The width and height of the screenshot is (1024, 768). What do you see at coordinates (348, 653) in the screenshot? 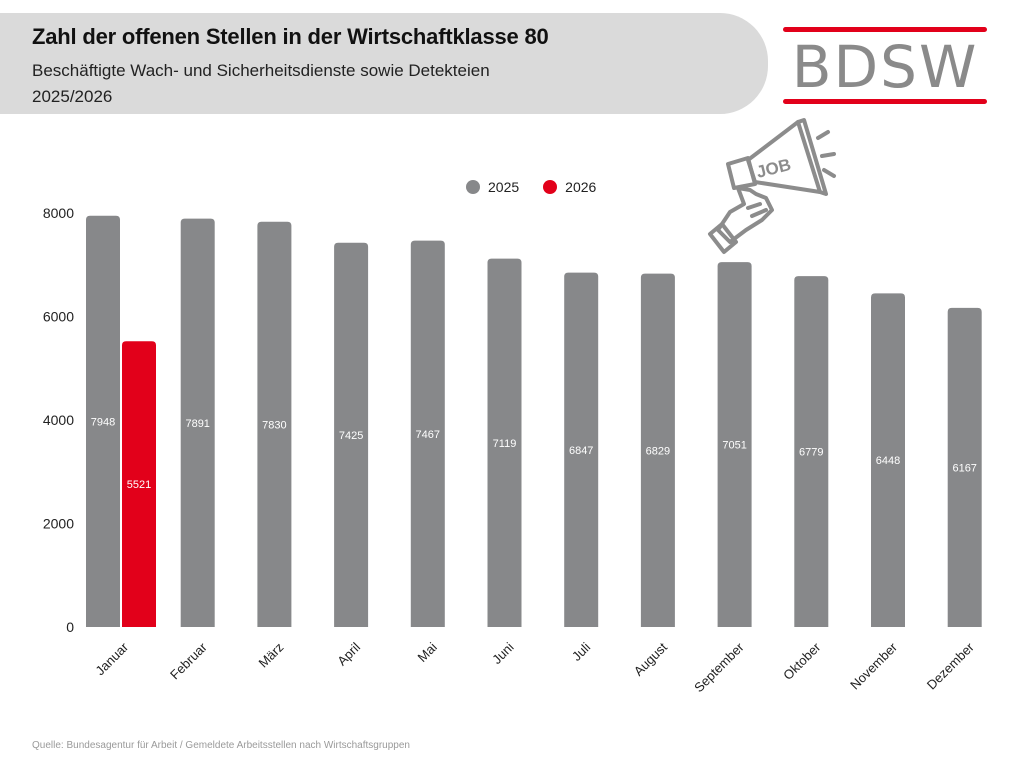
I see `x-tick-label: April` at bounding box center [348, 653].